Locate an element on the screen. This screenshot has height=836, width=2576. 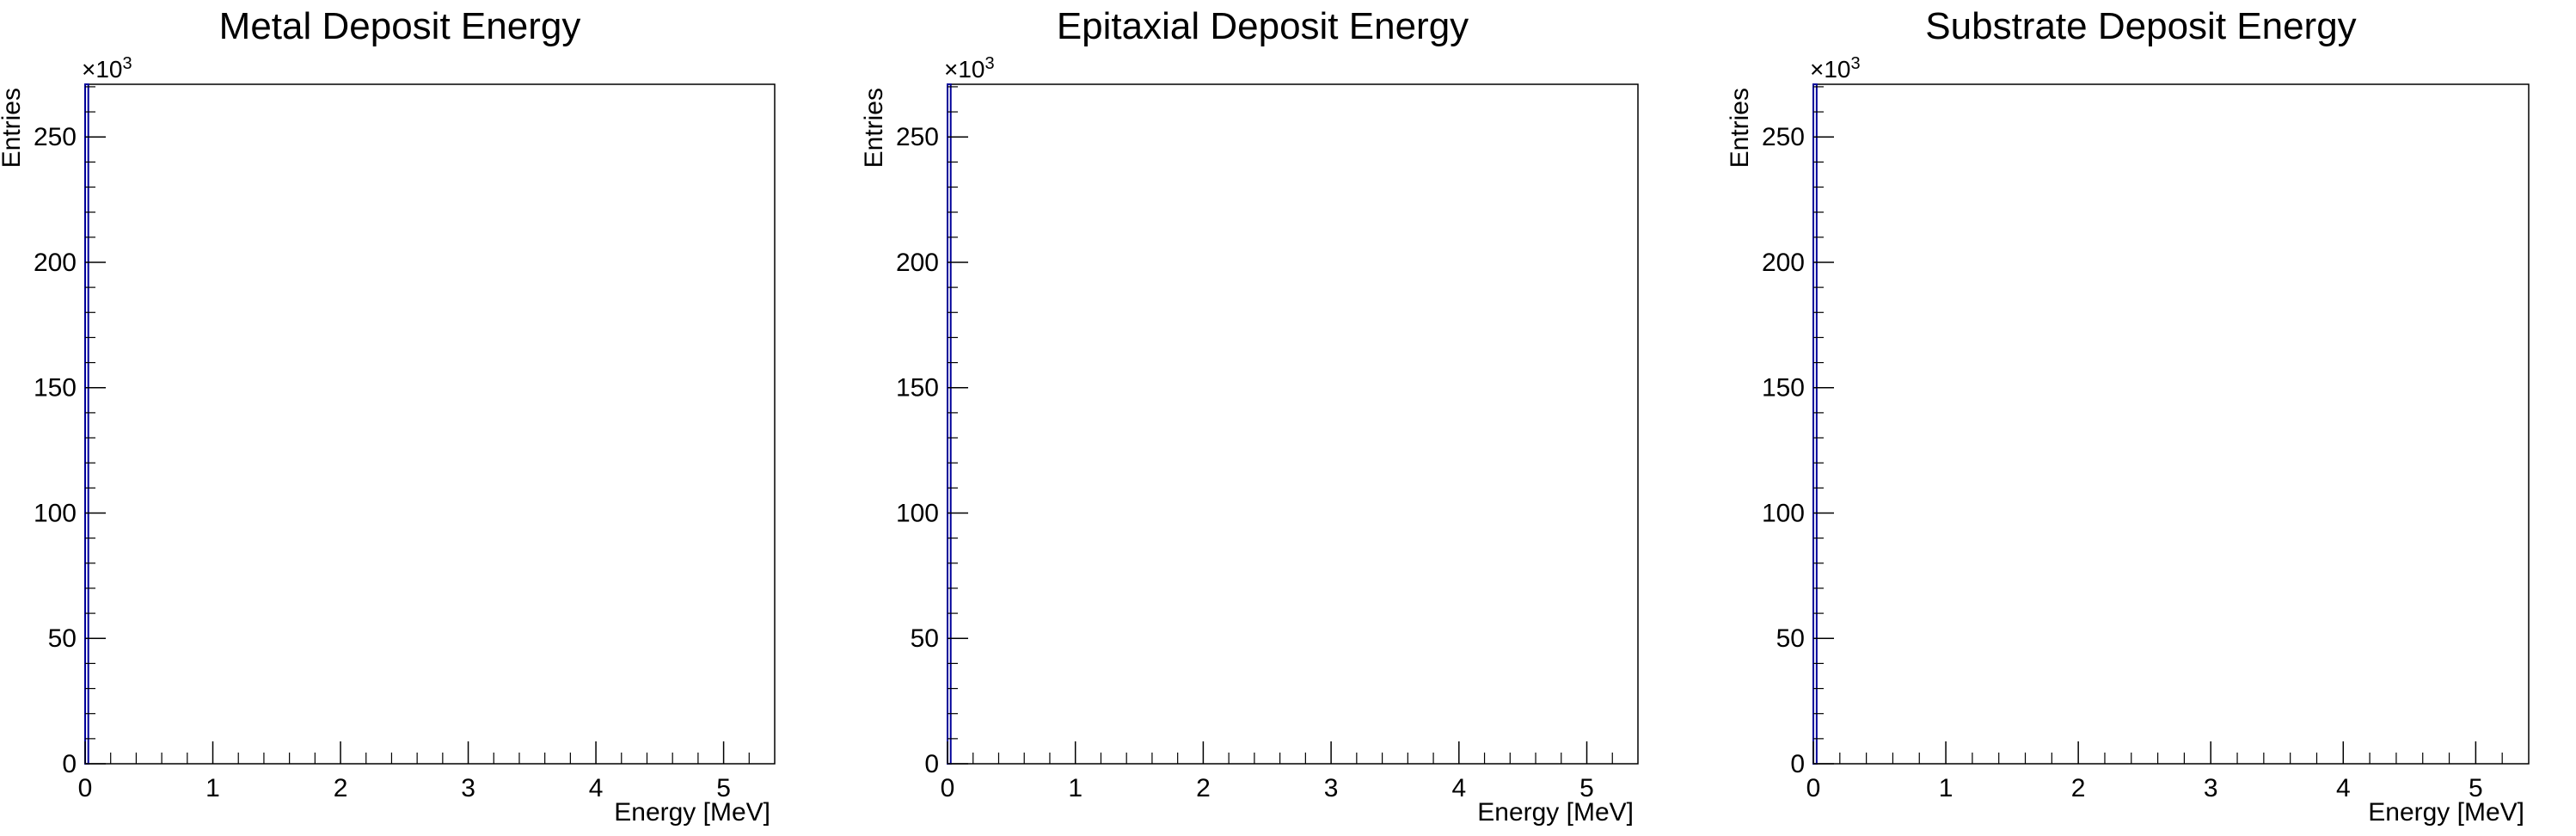
chart-title: Substrate Deposit Energy is located at coordinates (2140, 26).